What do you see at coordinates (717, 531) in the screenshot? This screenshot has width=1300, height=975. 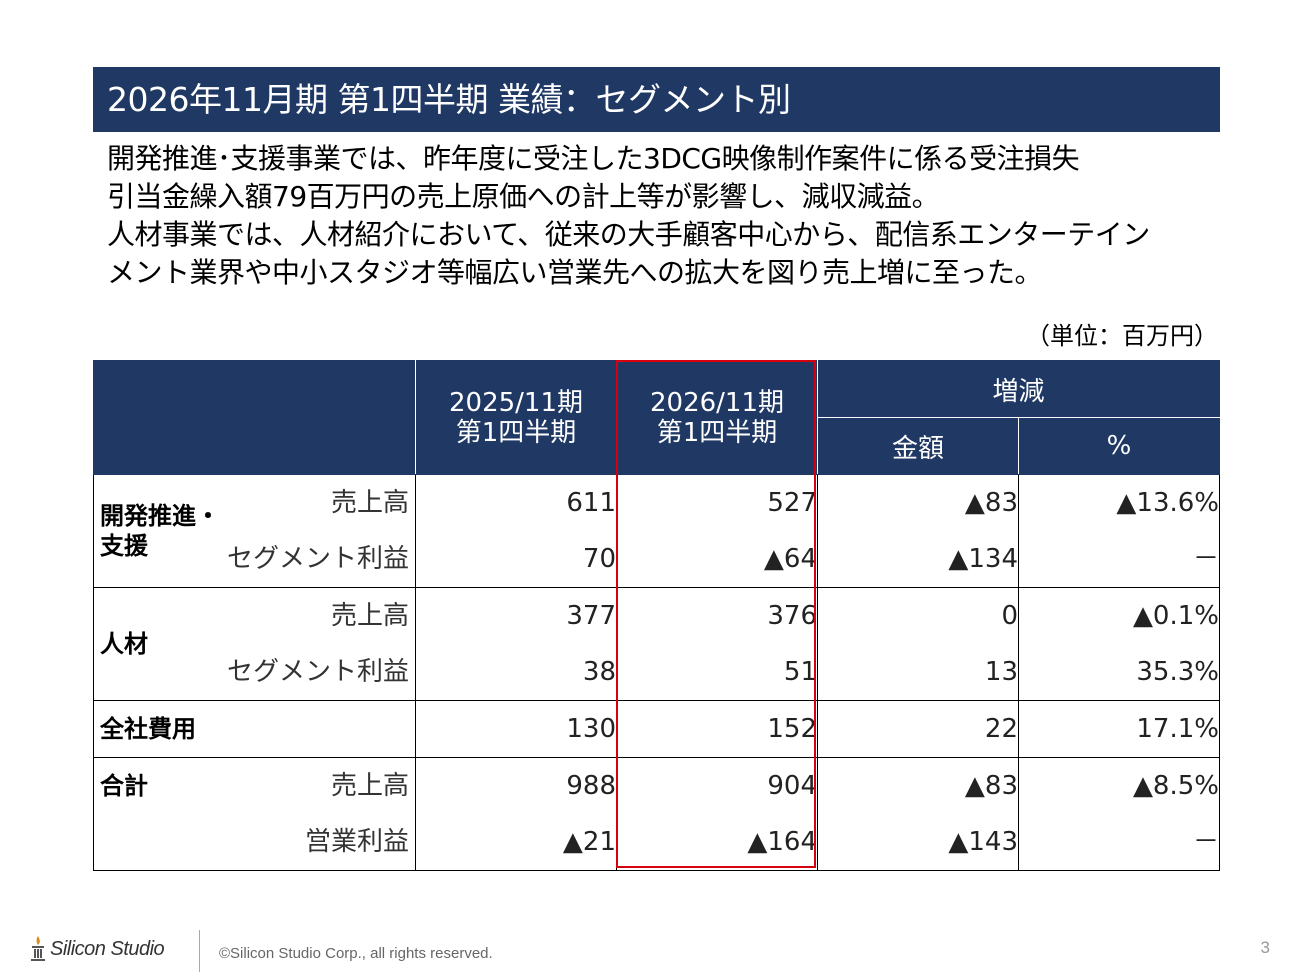 I see `curr-values: 527 ▲64` at bounding box center [717, 531].